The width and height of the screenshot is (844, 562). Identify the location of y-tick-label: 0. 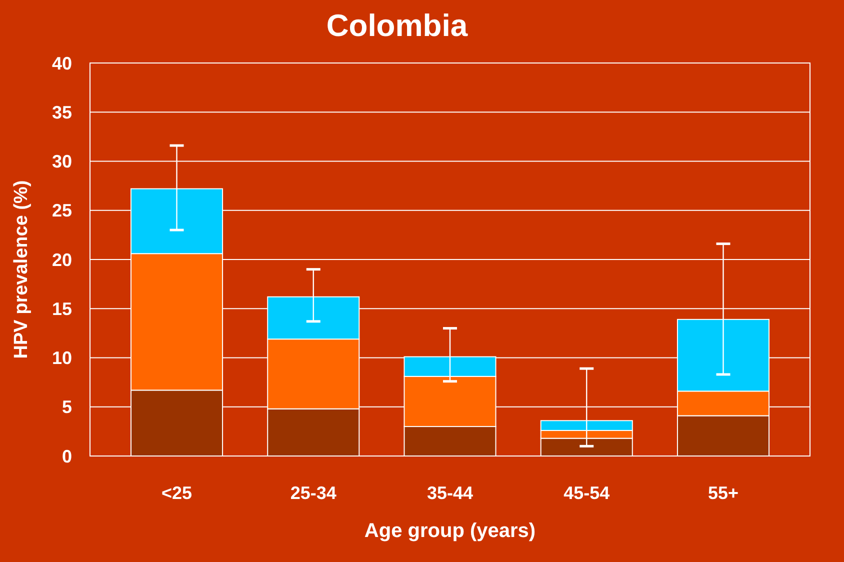
(67, 456).